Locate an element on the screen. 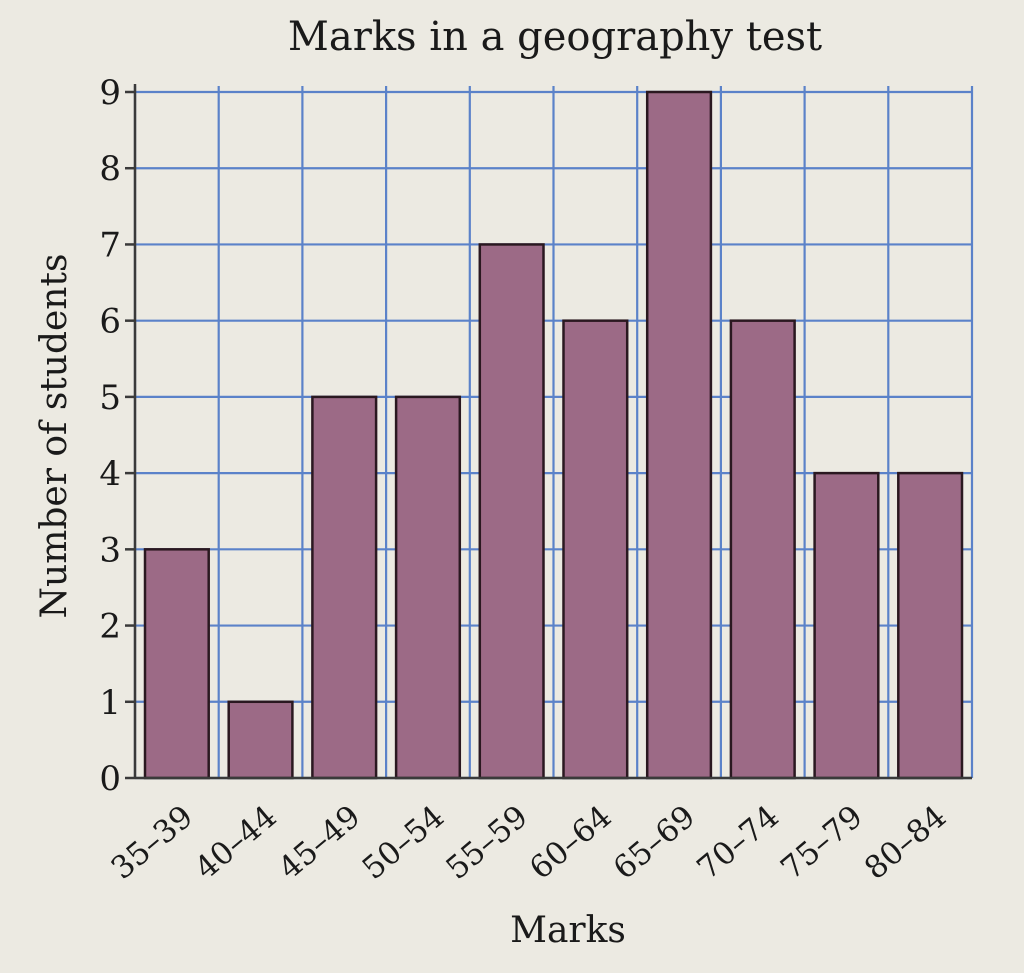 The width and height of the screenshot is (1024, 973). y-tick-label: 6 is located at coordinates (110, 322).